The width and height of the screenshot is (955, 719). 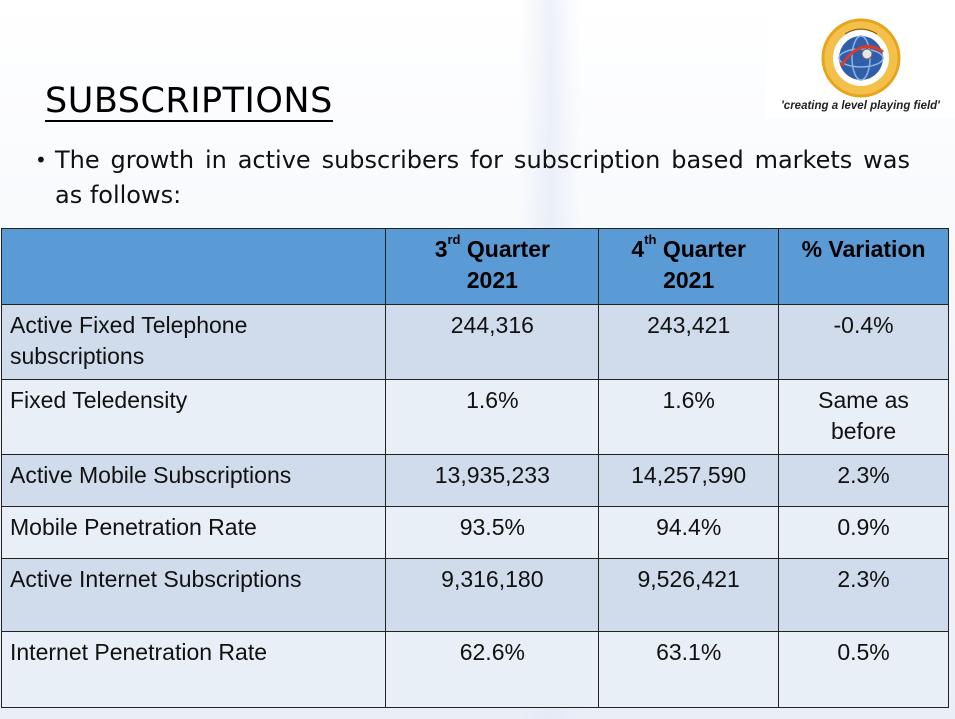 What do you see at coordinates (863, 266) in the screenshot?
I see `header-variation: % Variation` at bounding box center [863, 266].